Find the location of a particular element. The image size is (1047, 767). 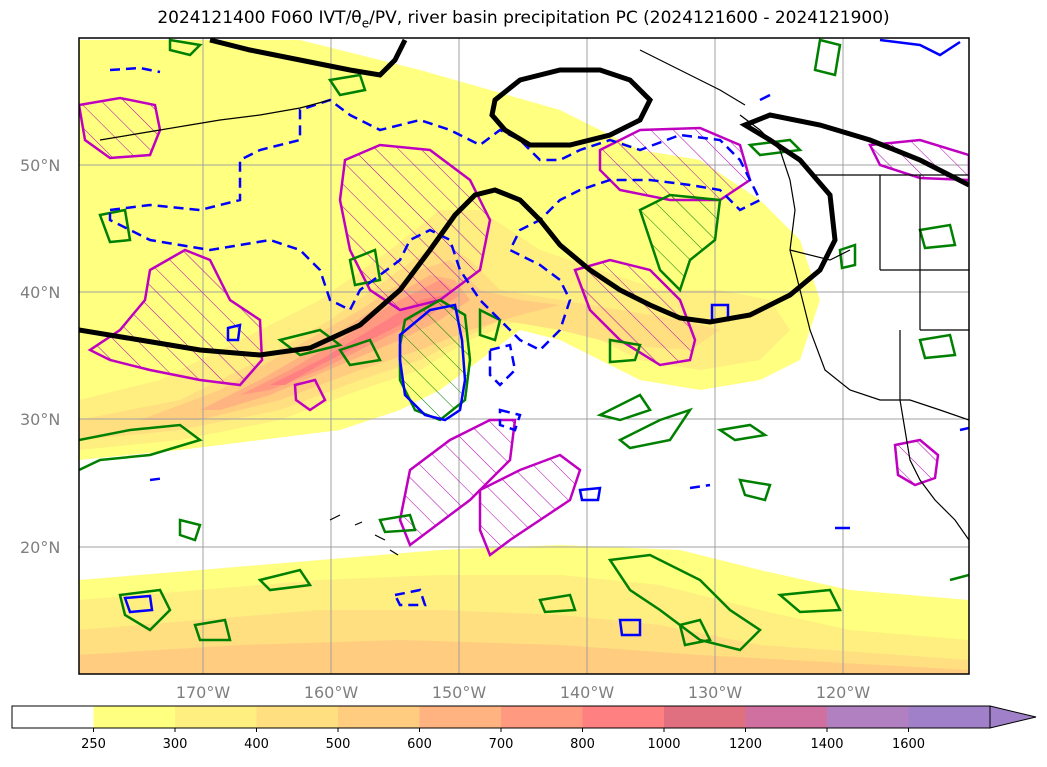

pc-positive-south1 is located at coordinates (457, 482).